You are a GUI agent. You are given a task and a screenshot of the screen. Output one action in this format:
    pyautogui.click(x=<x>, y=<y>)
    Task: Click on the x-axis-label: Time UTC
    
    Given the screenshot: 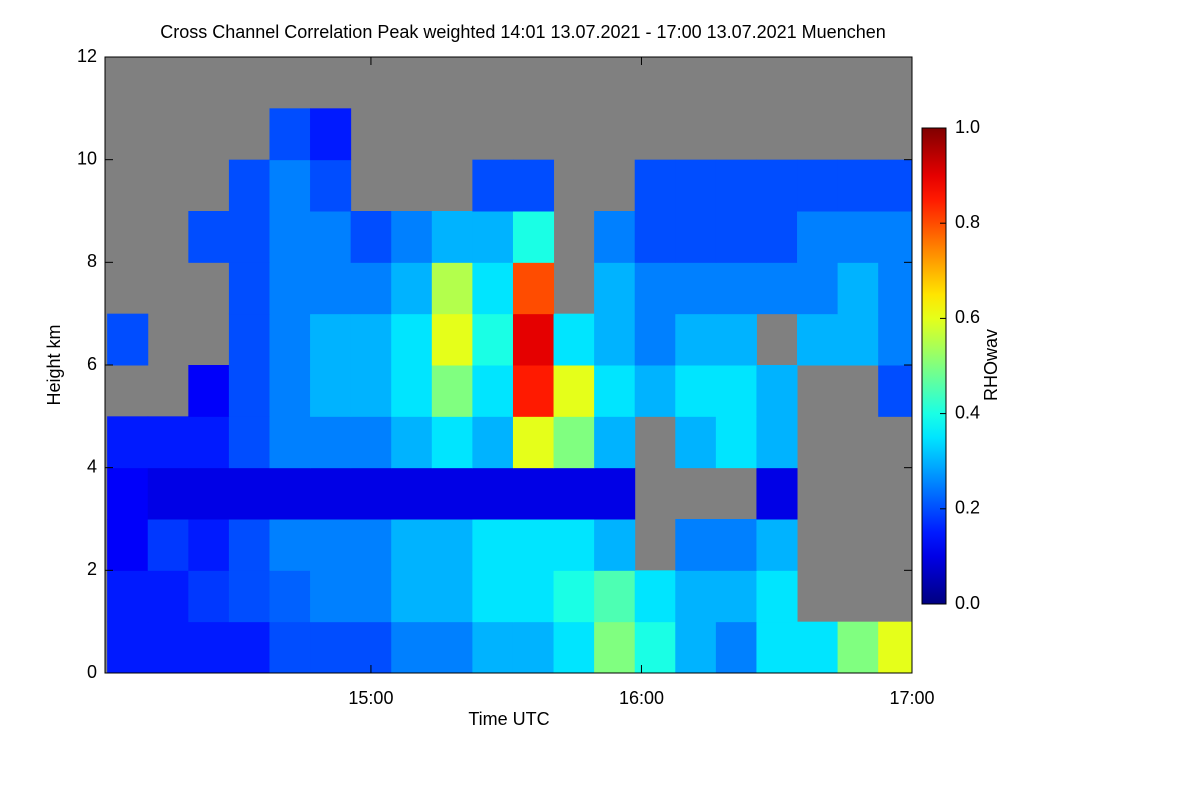 What is the action you would take?
    pyautogui.click(x=508, y=719)
    